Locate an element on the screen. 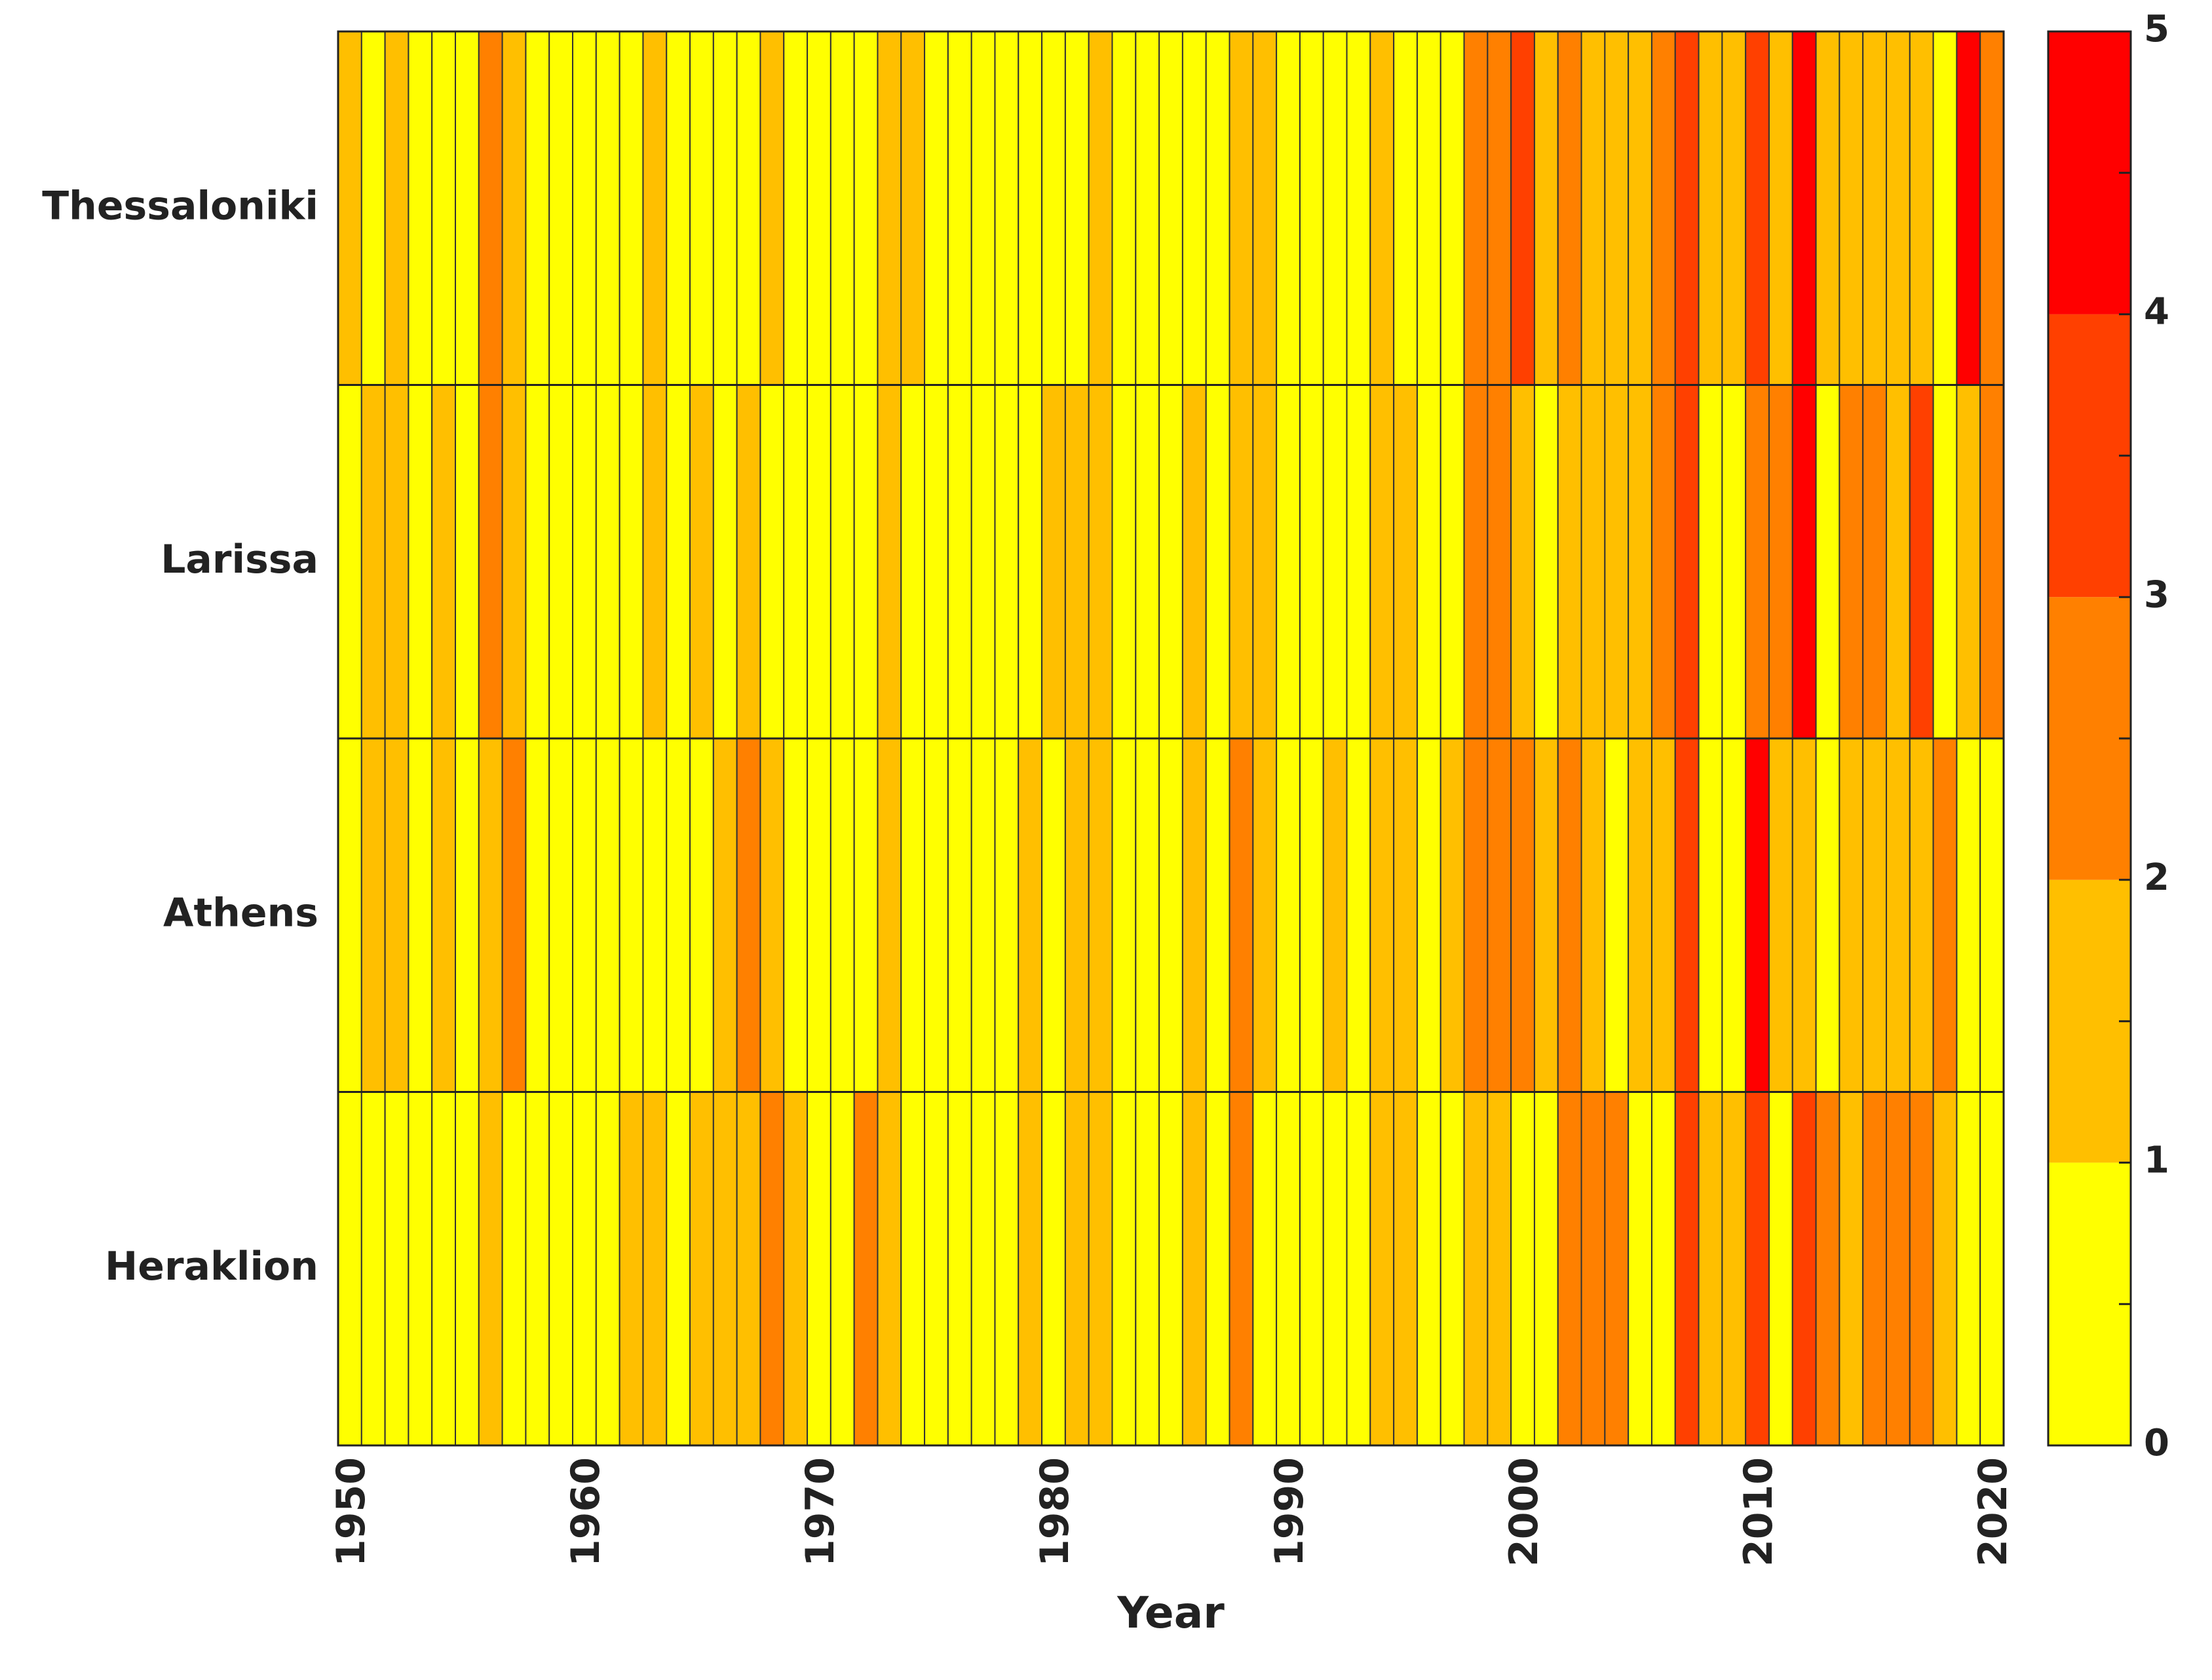  heatmap-cell-heraklion-1977 is located at coordinates (983, 1268).